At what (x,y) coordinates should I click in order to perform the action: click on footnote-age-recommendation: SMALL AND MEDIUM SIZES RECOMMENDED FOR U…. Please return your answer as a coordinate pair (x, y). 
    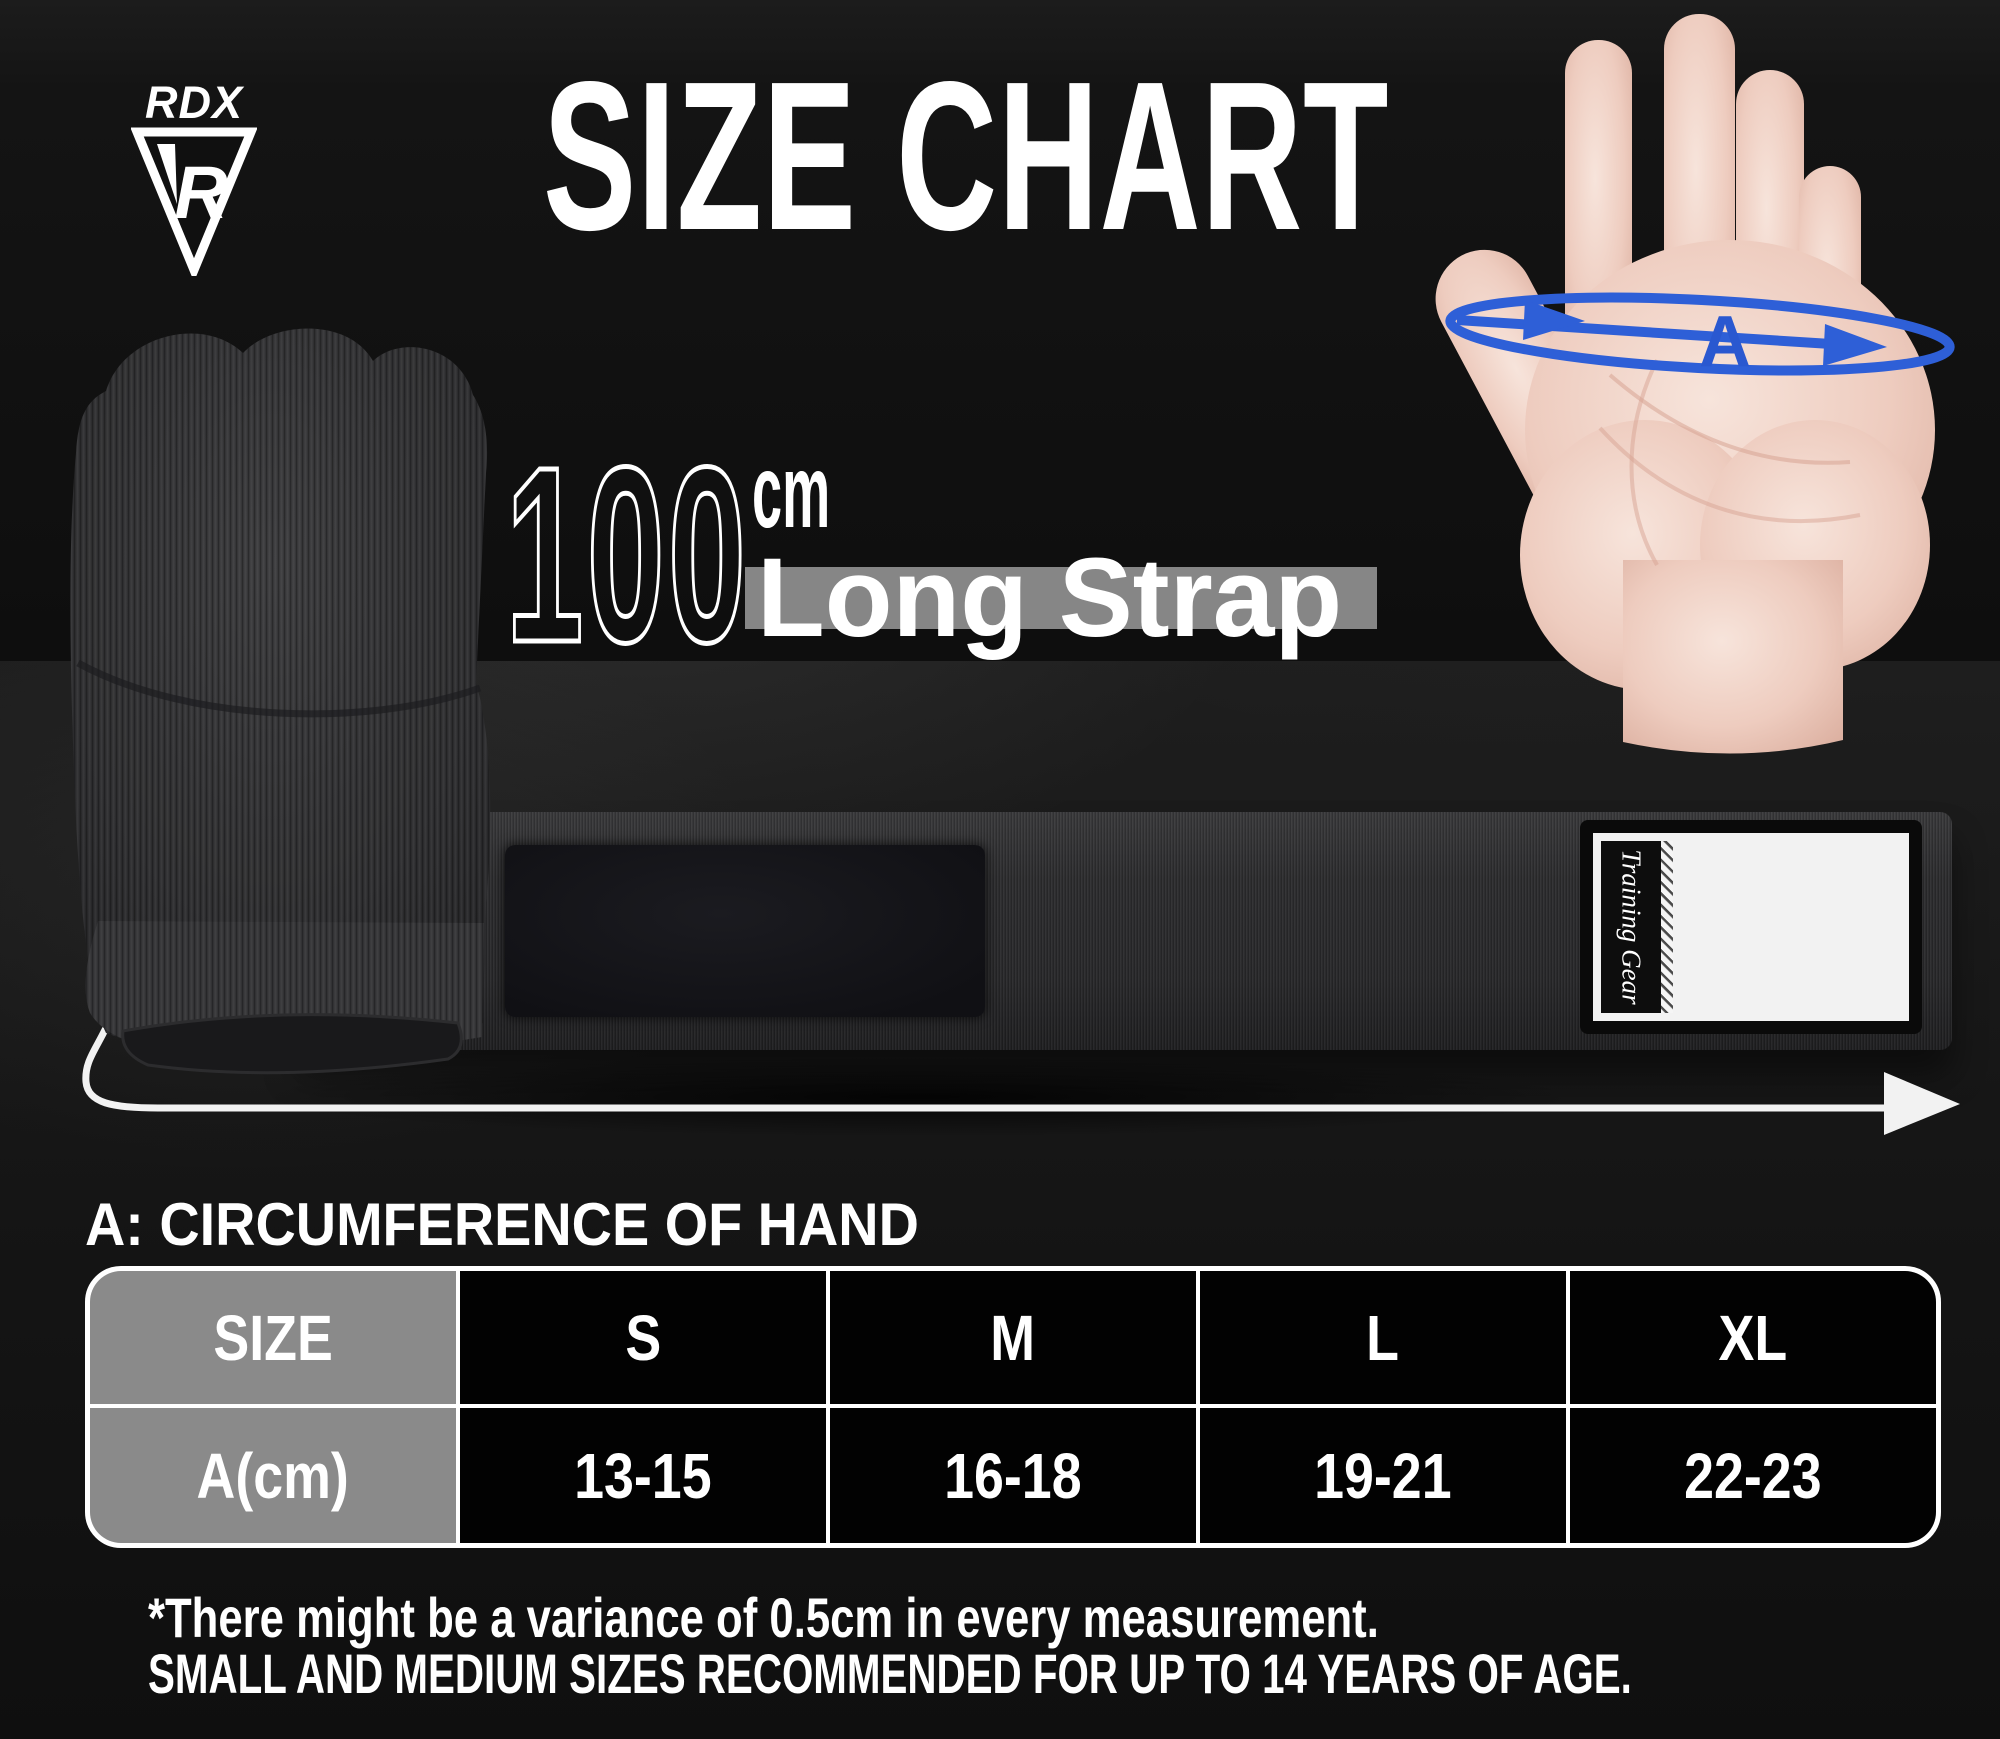
    Looking at the image, I should click on (890, 1673).